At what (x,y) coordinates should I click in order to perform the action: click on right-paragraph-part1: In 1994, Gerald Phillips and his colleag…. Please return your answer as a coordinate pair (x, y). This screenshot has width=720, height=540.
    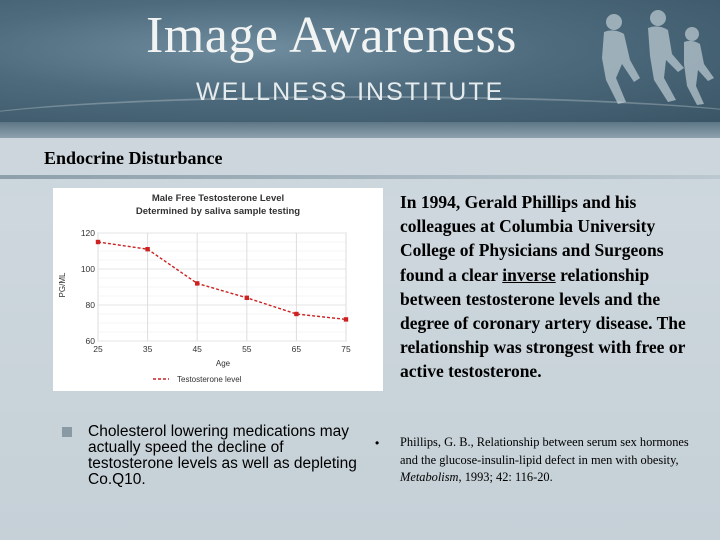
    Looking at the image, I should click on (532, 238).